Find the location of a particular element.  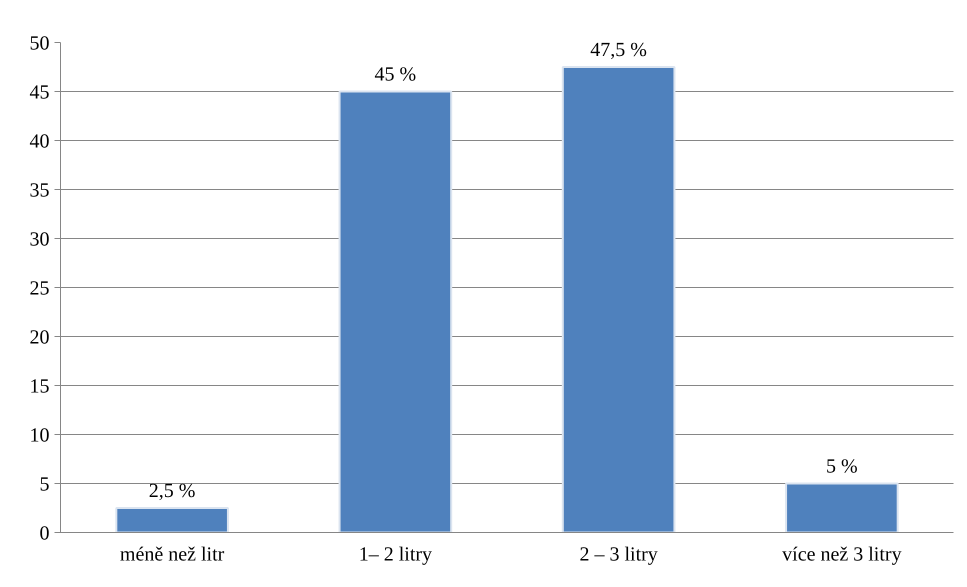

data-label: 2,5 % is located at coordinates (172, 491).